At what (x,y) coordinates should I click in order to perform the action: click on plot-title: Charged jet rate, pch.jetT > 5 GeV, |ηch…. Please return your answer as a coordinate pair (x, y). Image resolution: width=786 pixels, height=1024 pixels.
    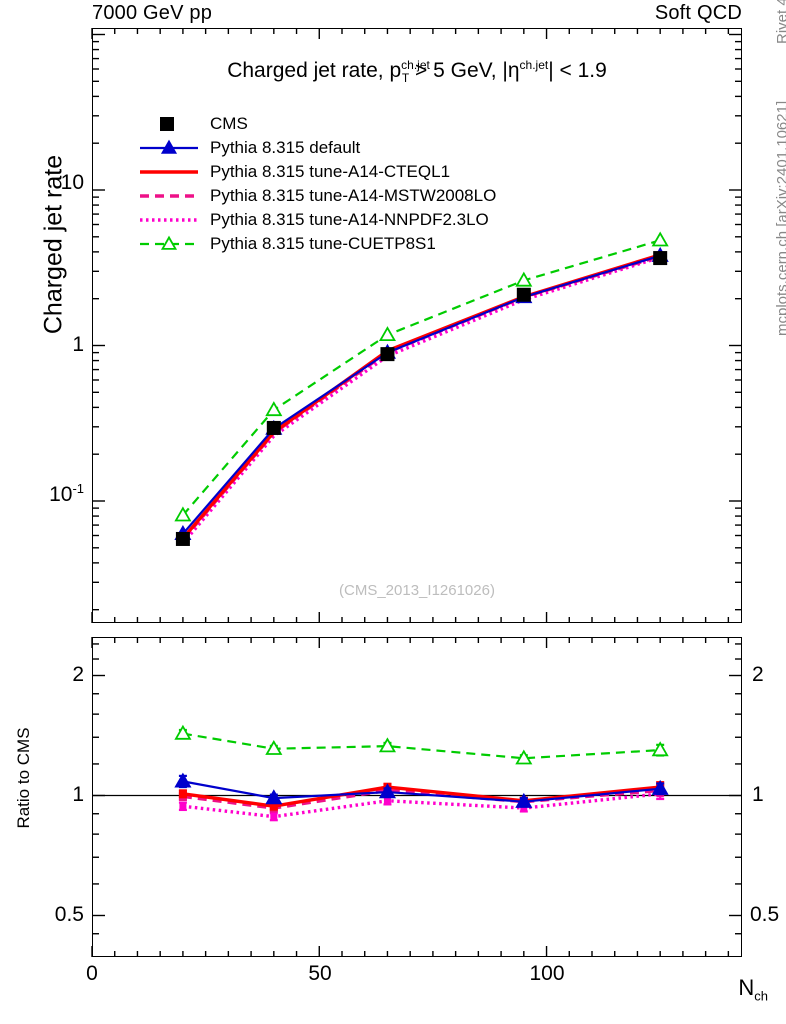
    Looking at the image, I should click on (417, 71).